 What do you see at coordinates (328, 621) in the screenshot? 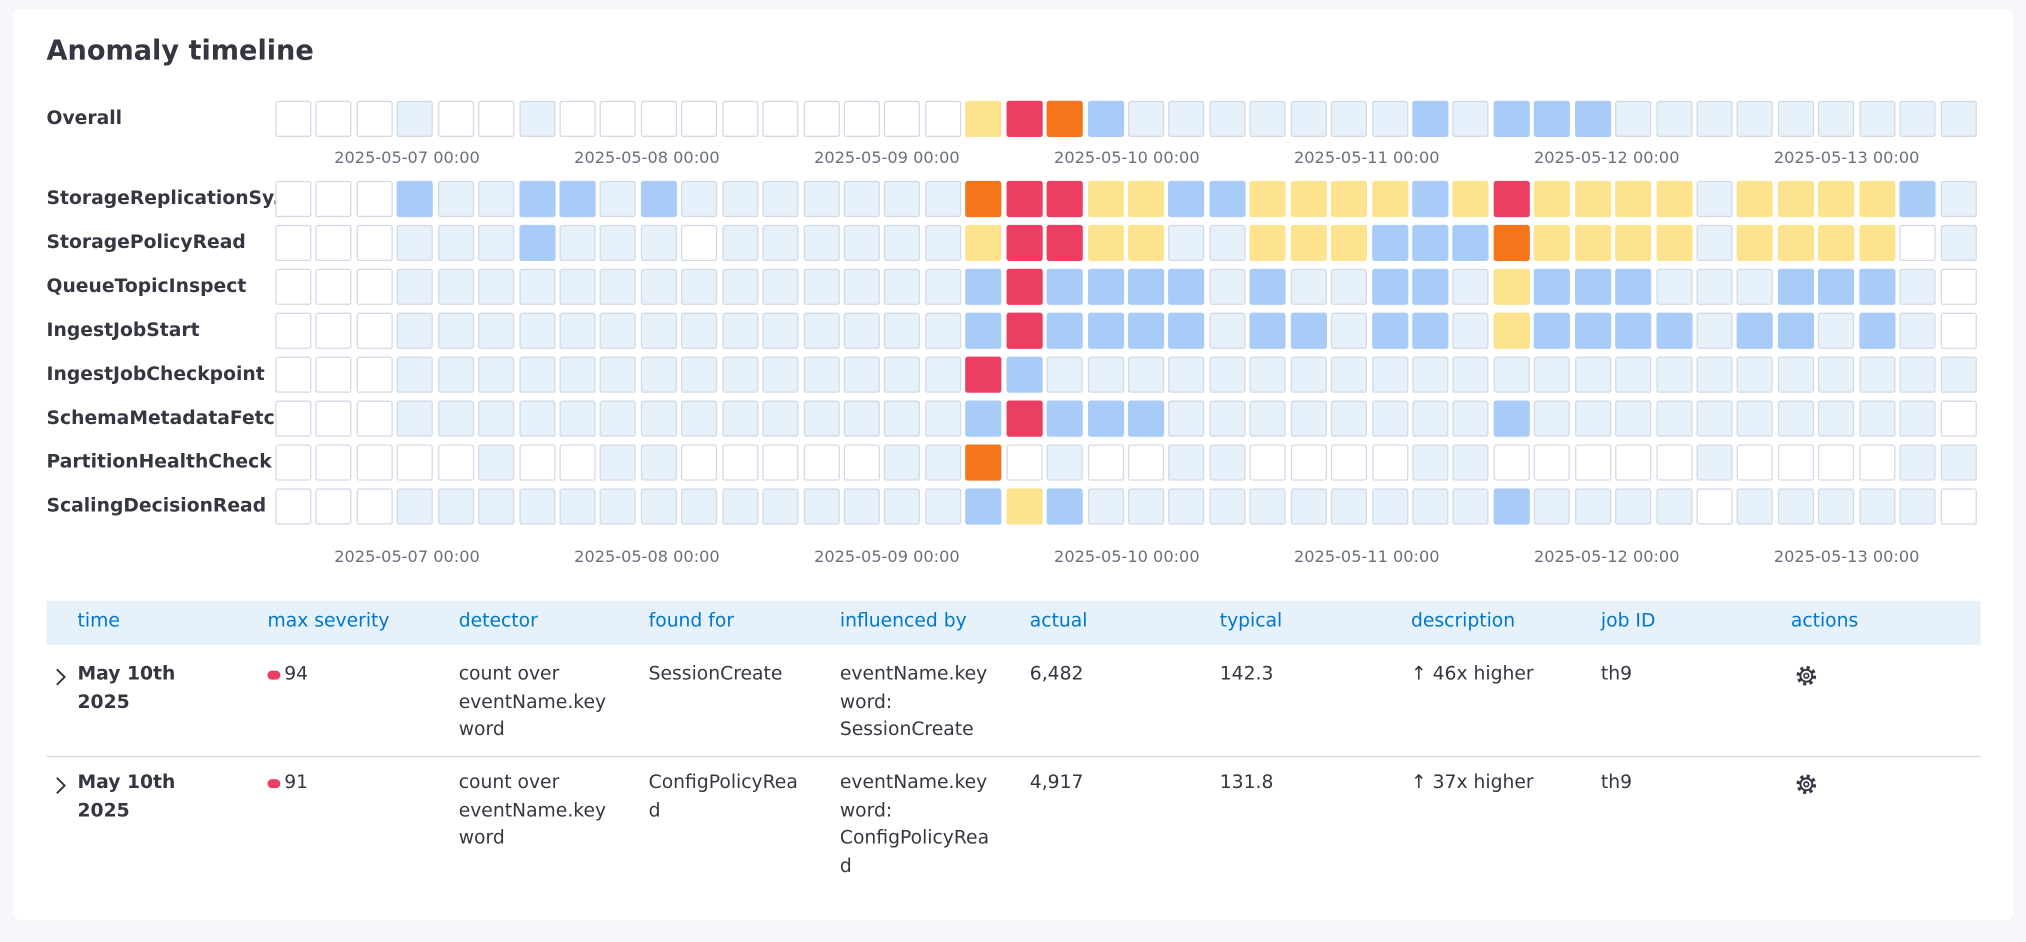
I see `column-header: max severity` at bounding box center [328, 621].